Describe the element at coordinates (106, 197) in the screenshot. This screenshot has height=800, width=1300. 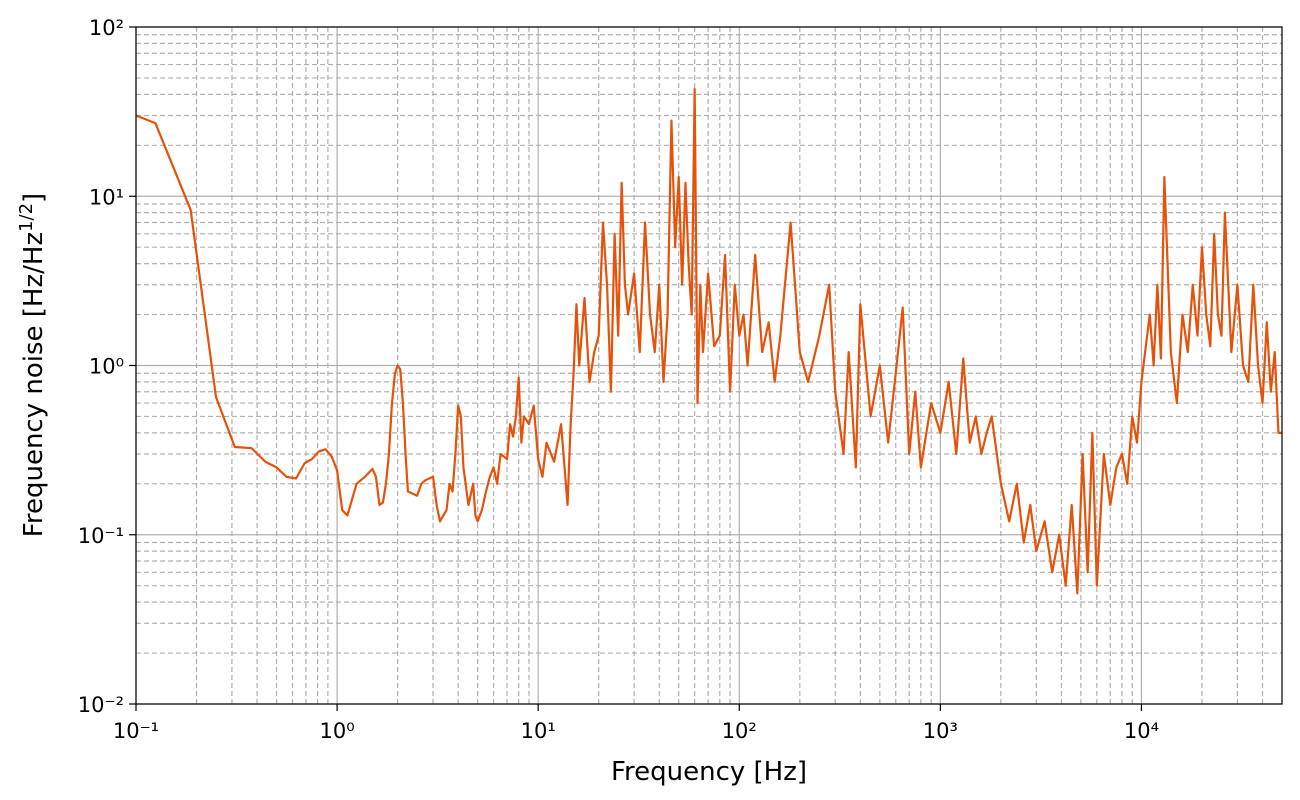
I see `y-tick-label: 10¹` at that location.